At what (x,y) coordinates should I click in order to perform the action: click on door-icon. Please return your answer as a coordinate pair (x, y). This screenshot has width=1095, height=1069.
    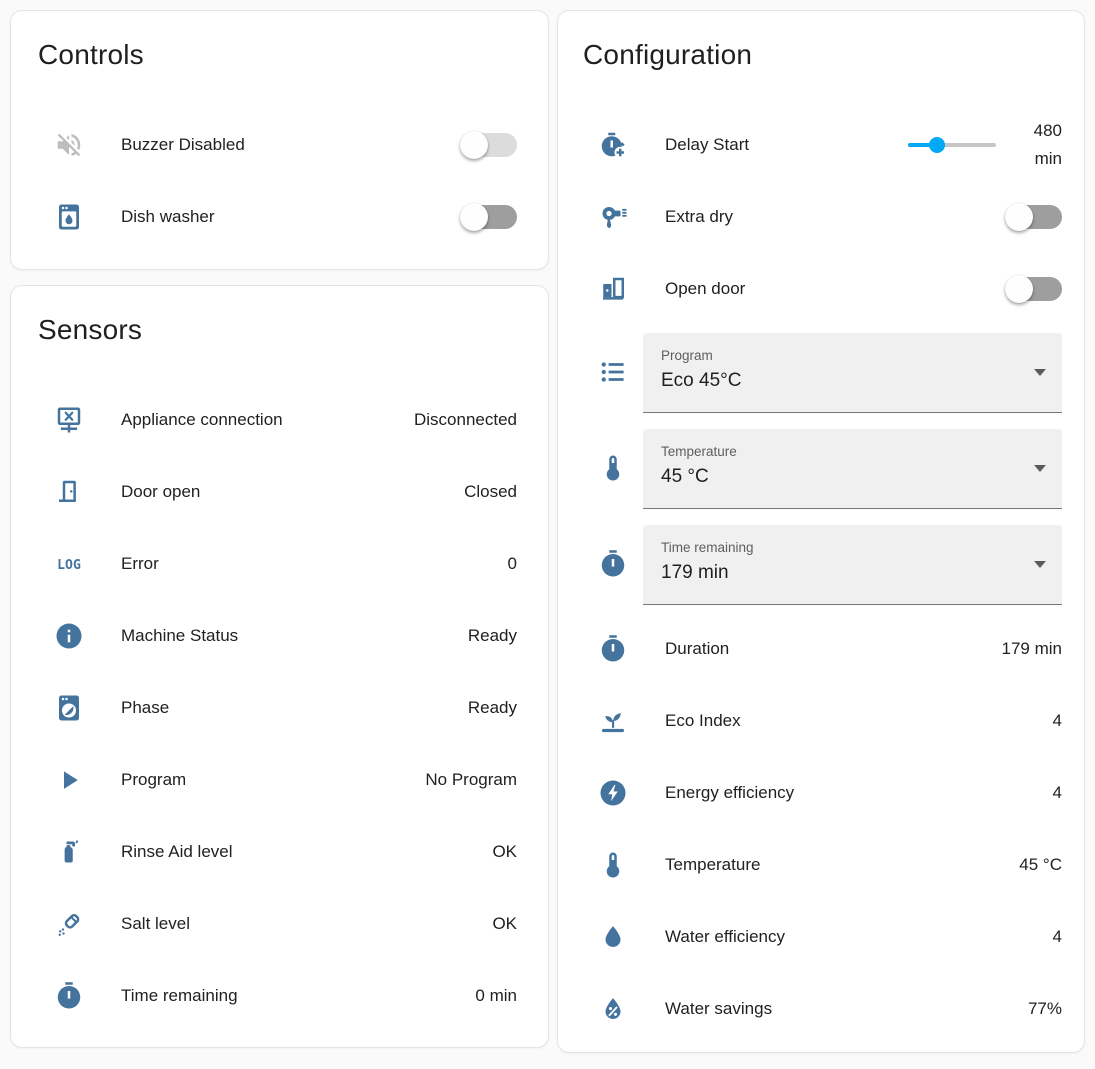
    Looking at the image, I should click on (69, 492).